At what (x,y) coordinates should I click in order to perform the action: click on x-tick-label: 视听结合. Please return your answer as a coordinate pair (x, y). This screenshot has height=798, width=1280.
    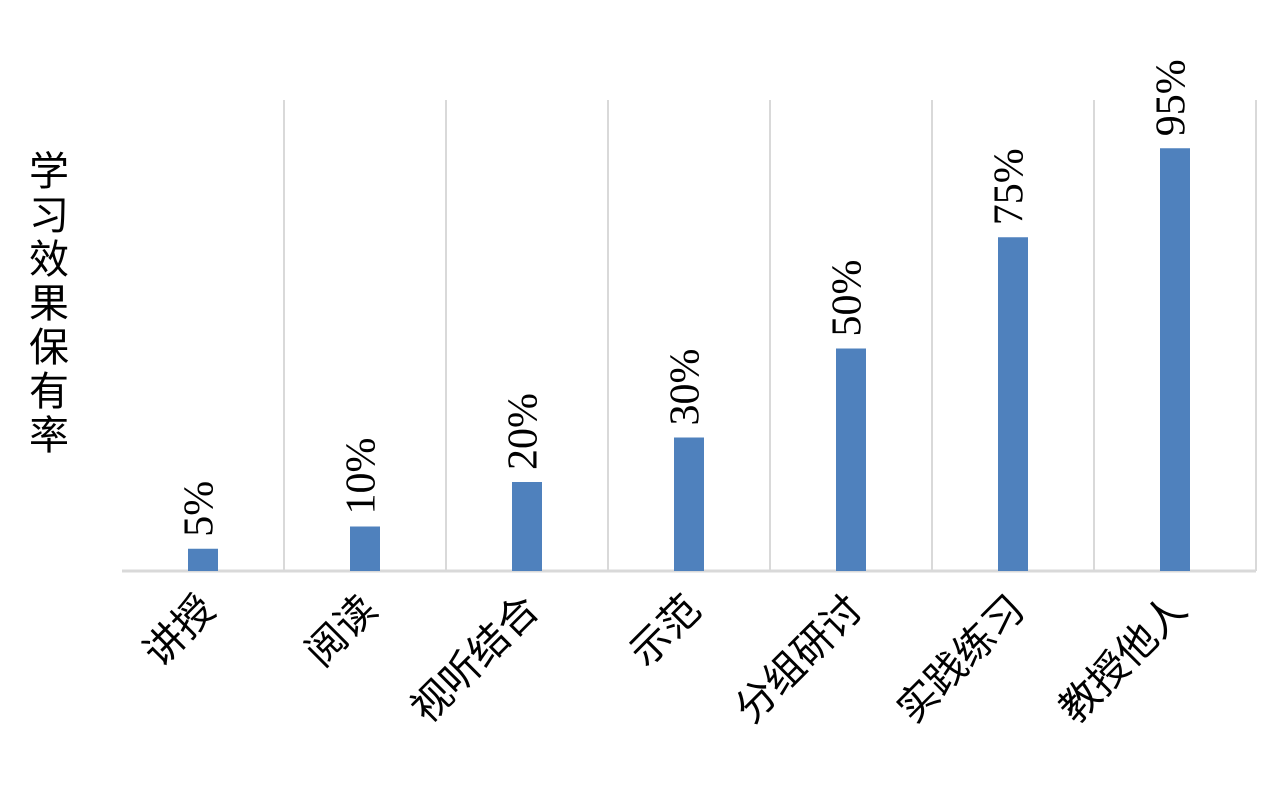
    Looking at the image, I should click on (475, 660).